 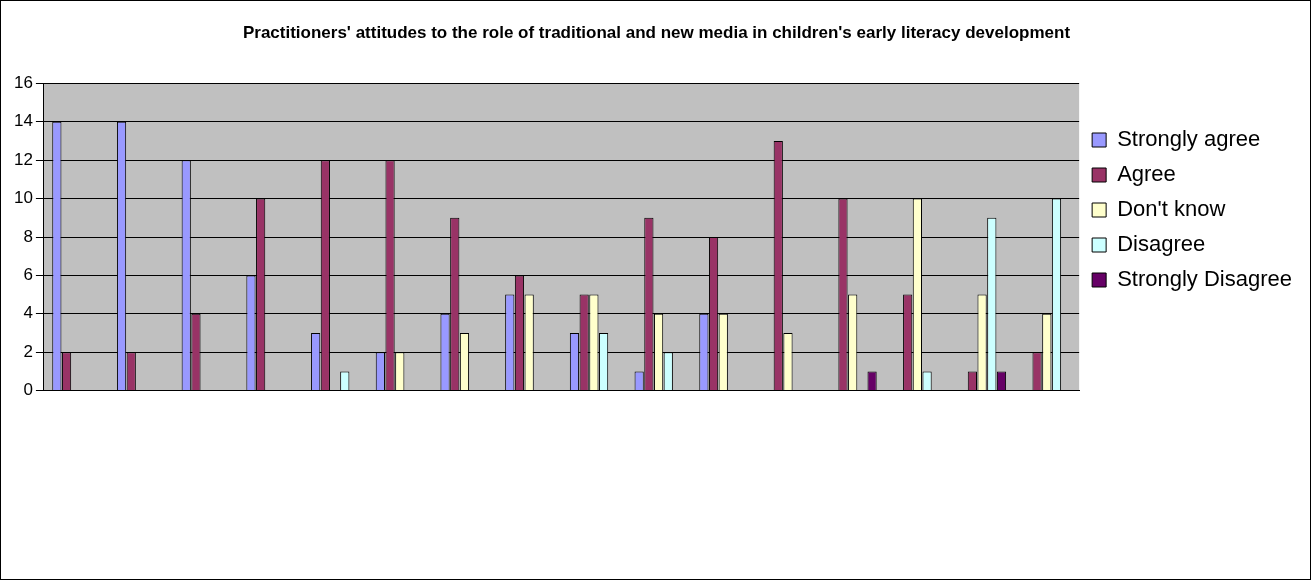 What do you see at coordinates (23, 121) in the screenshot?
I see `y-tick-label: 14` at bounding box center [23, 121].